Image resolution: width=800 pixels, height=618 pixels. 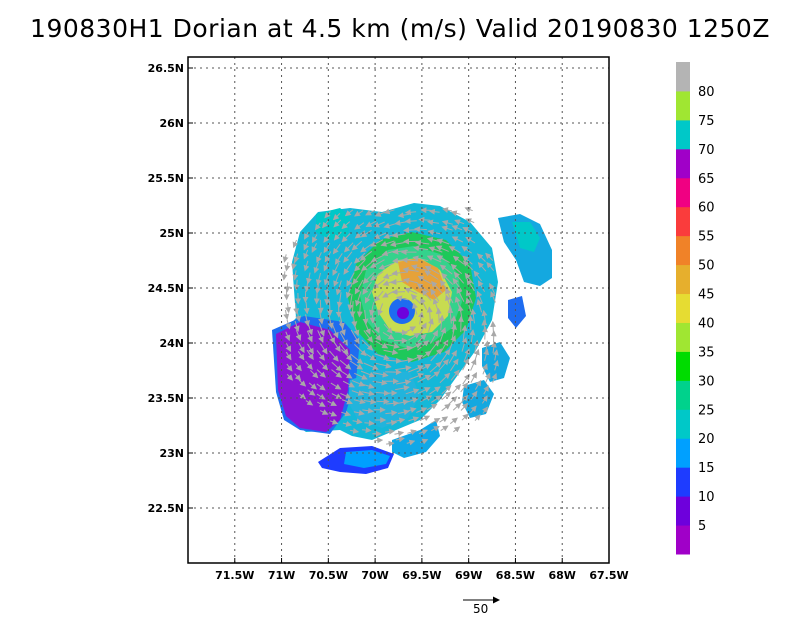 What do you see at coordinates (515, 575) in the screenshot?
I see `lon-tick-label: 68.5W` at bounding box center [515, 575].